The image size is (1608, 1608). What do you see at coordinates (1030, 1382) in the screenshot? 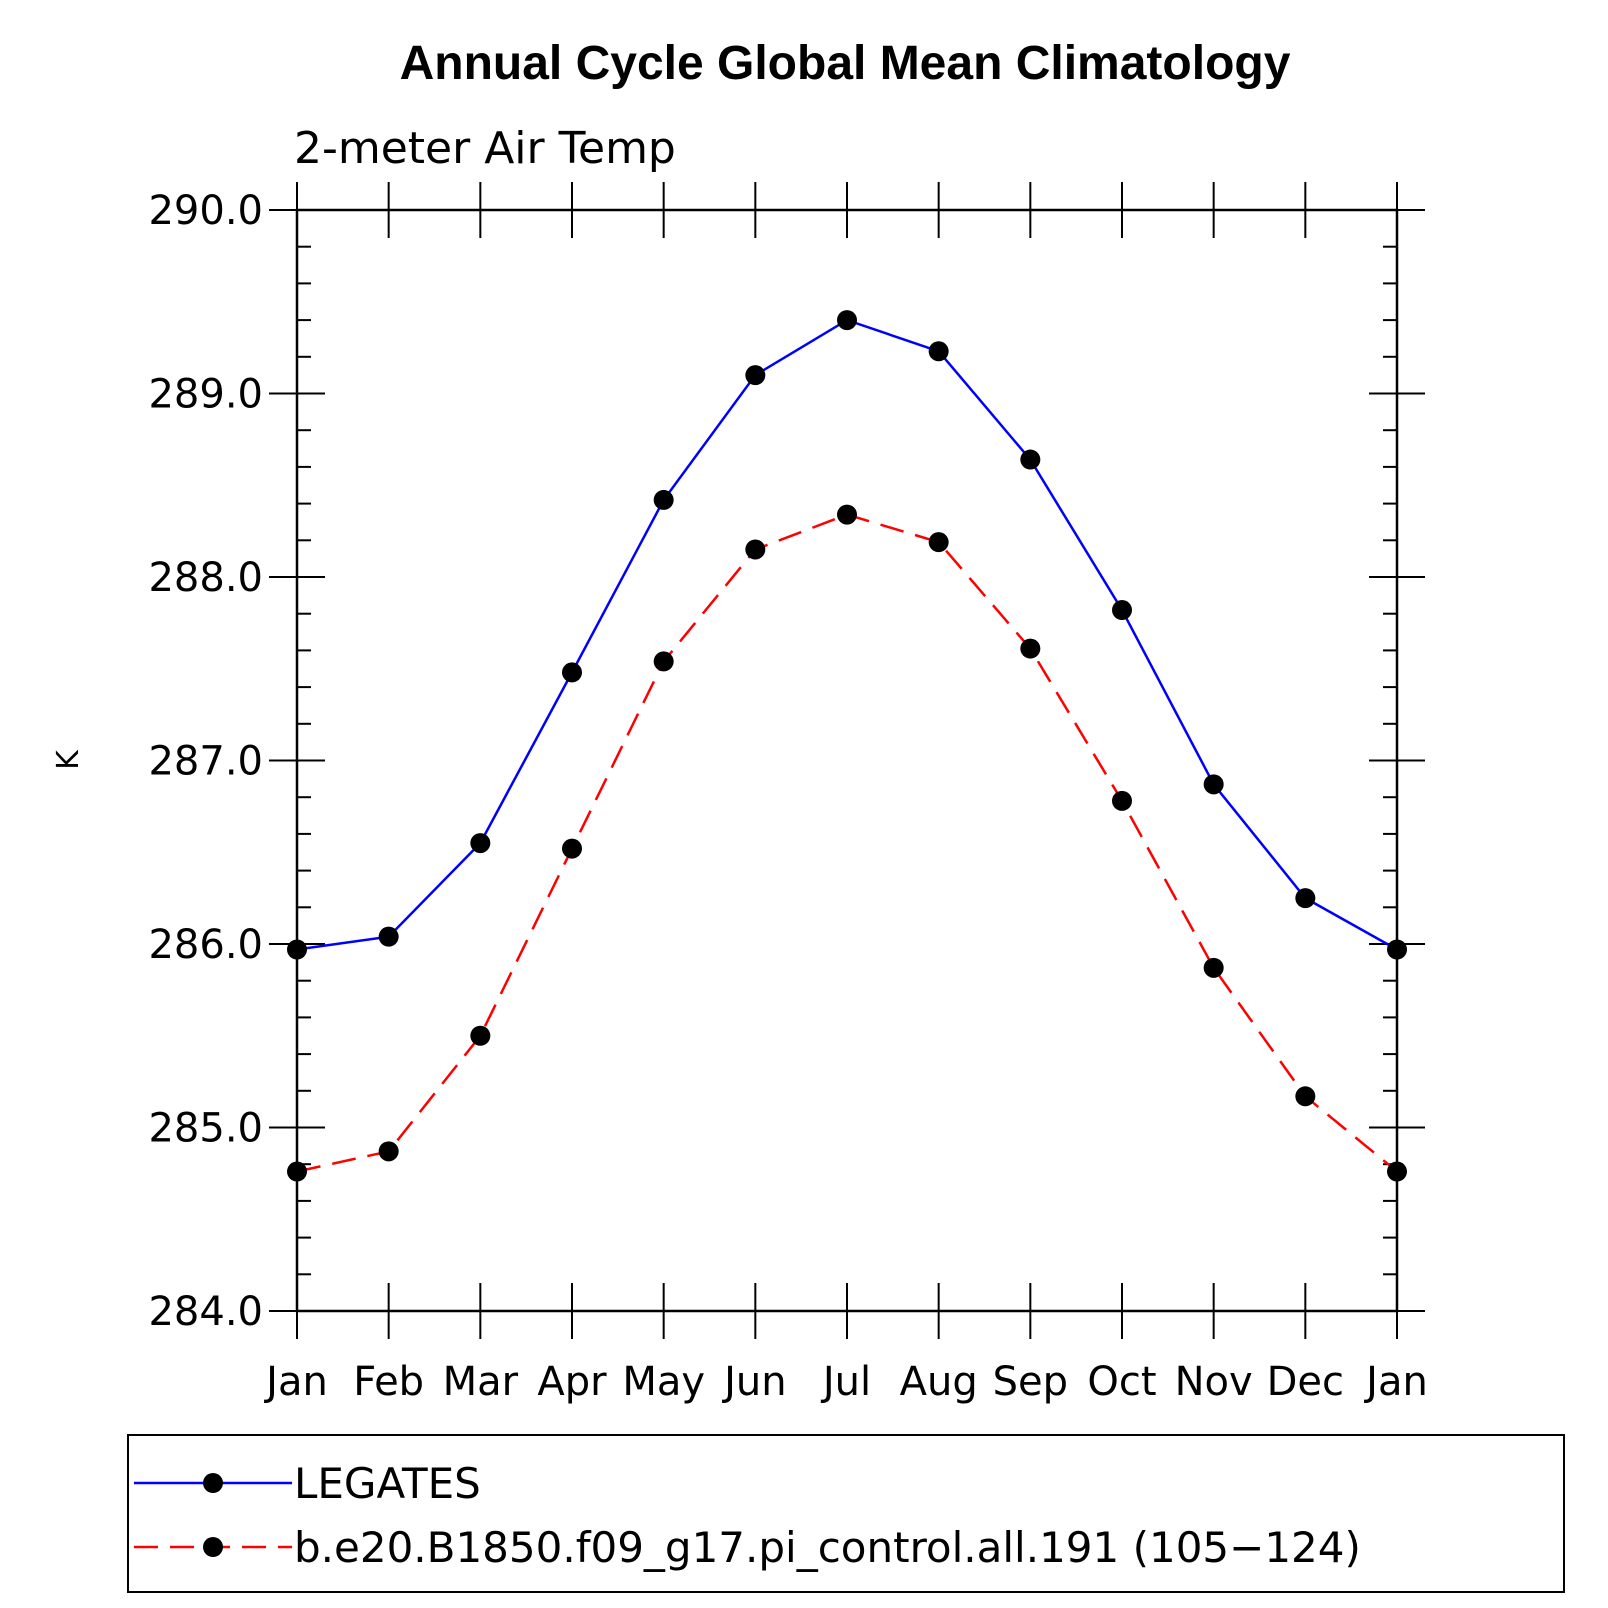
I see `x-tick-label: Sep` at bounding box center [1030, 1382].